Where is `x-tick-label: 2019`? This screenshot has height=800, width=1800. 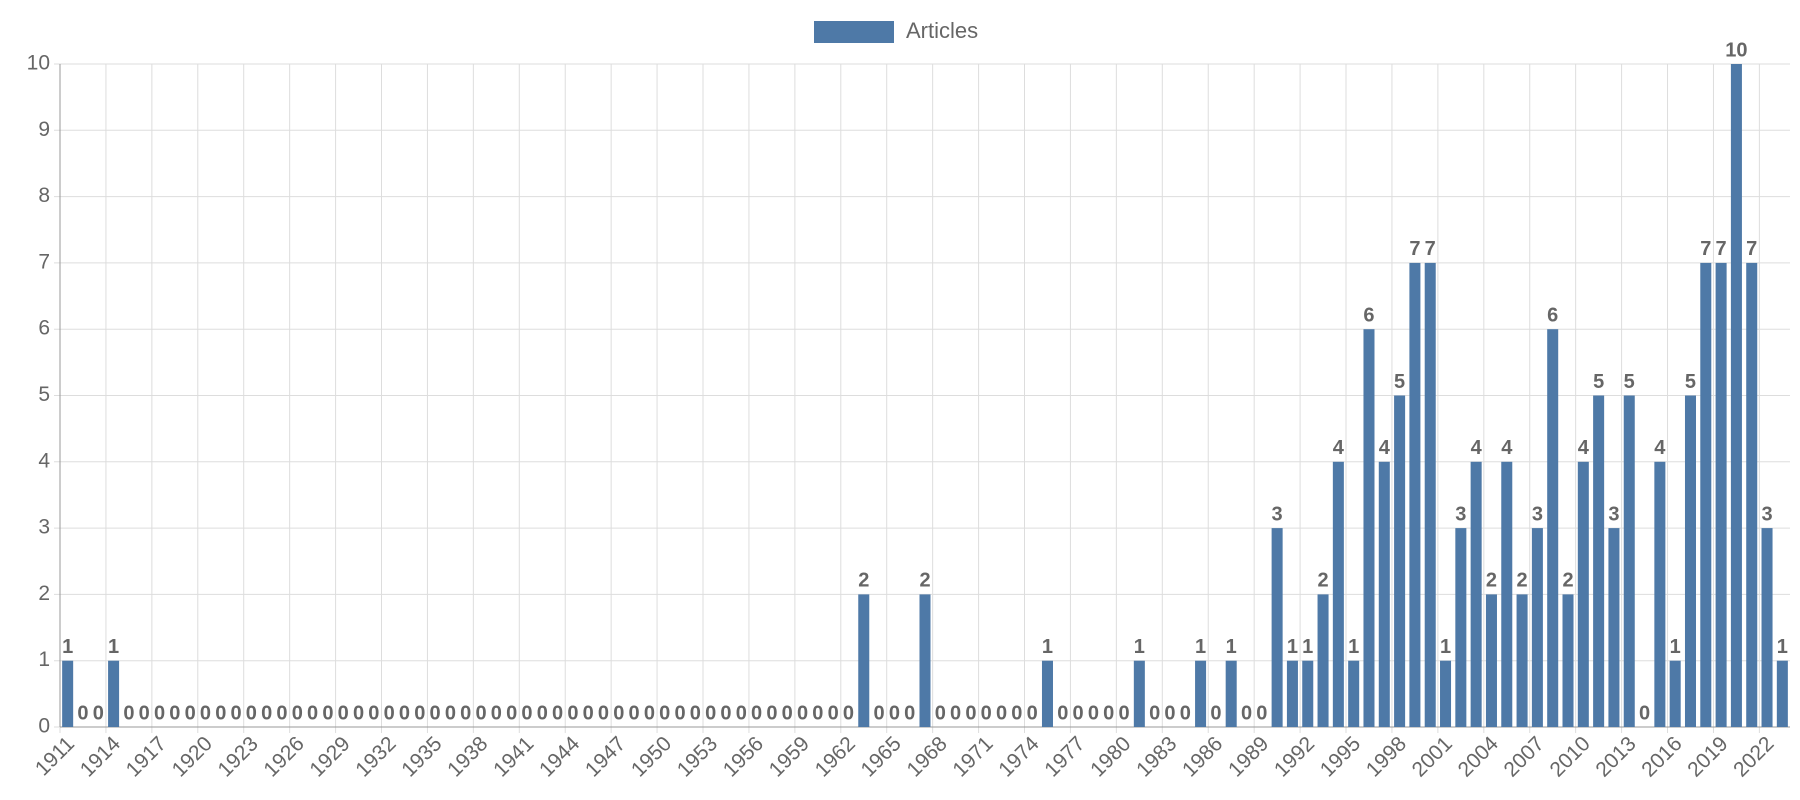
x-tick-label: 2019 is located at coordinates (1707, 756).